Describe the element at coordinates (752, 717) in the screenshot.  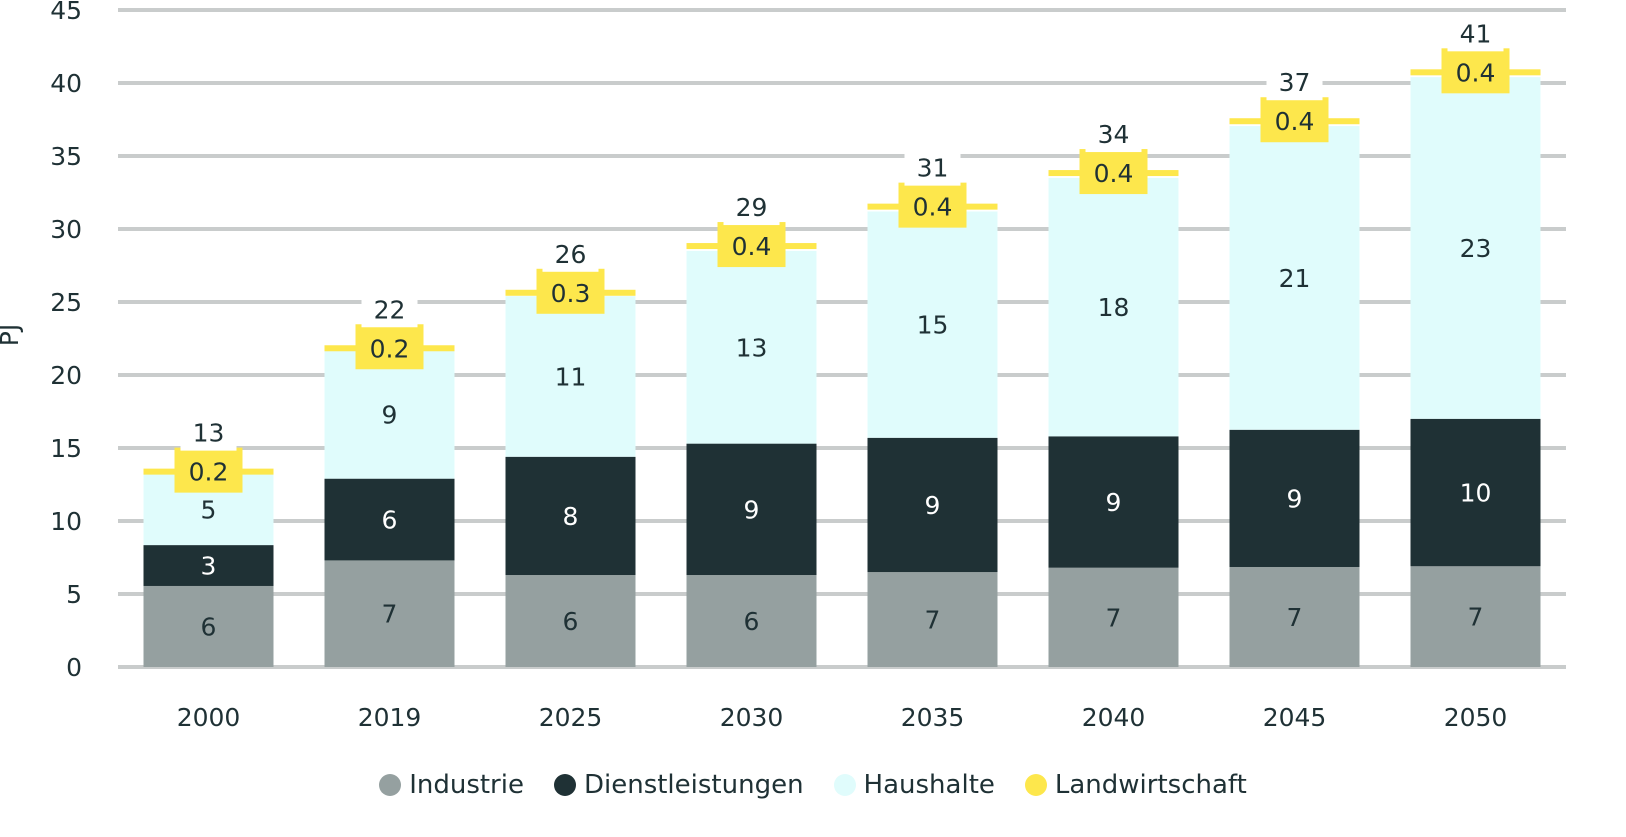
I see `x-tick-label: 2030` at that location.